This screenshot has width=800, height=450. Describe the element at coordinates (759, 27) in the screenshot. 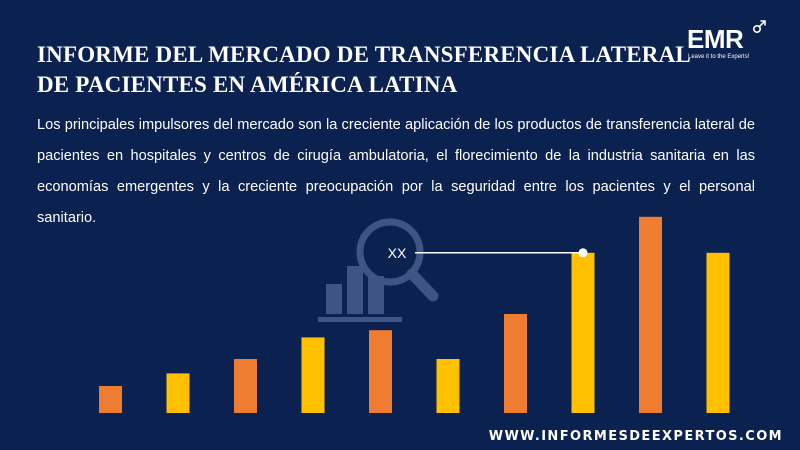

I see `arrow-up-right-icon` at that location.